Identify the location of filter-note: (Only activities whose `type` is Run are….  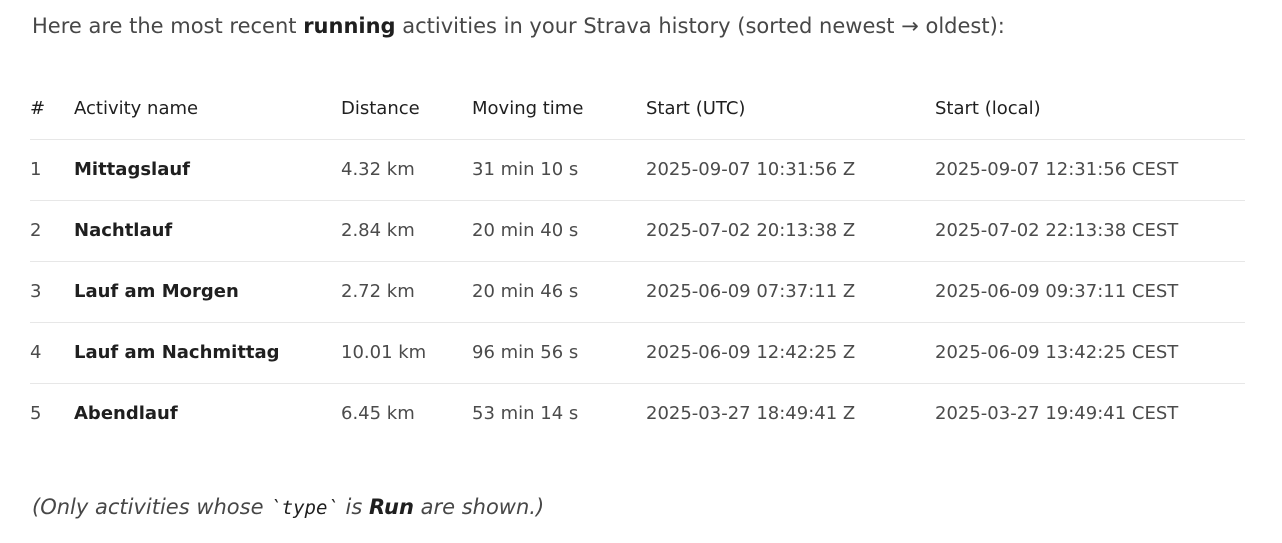
(288, 507).